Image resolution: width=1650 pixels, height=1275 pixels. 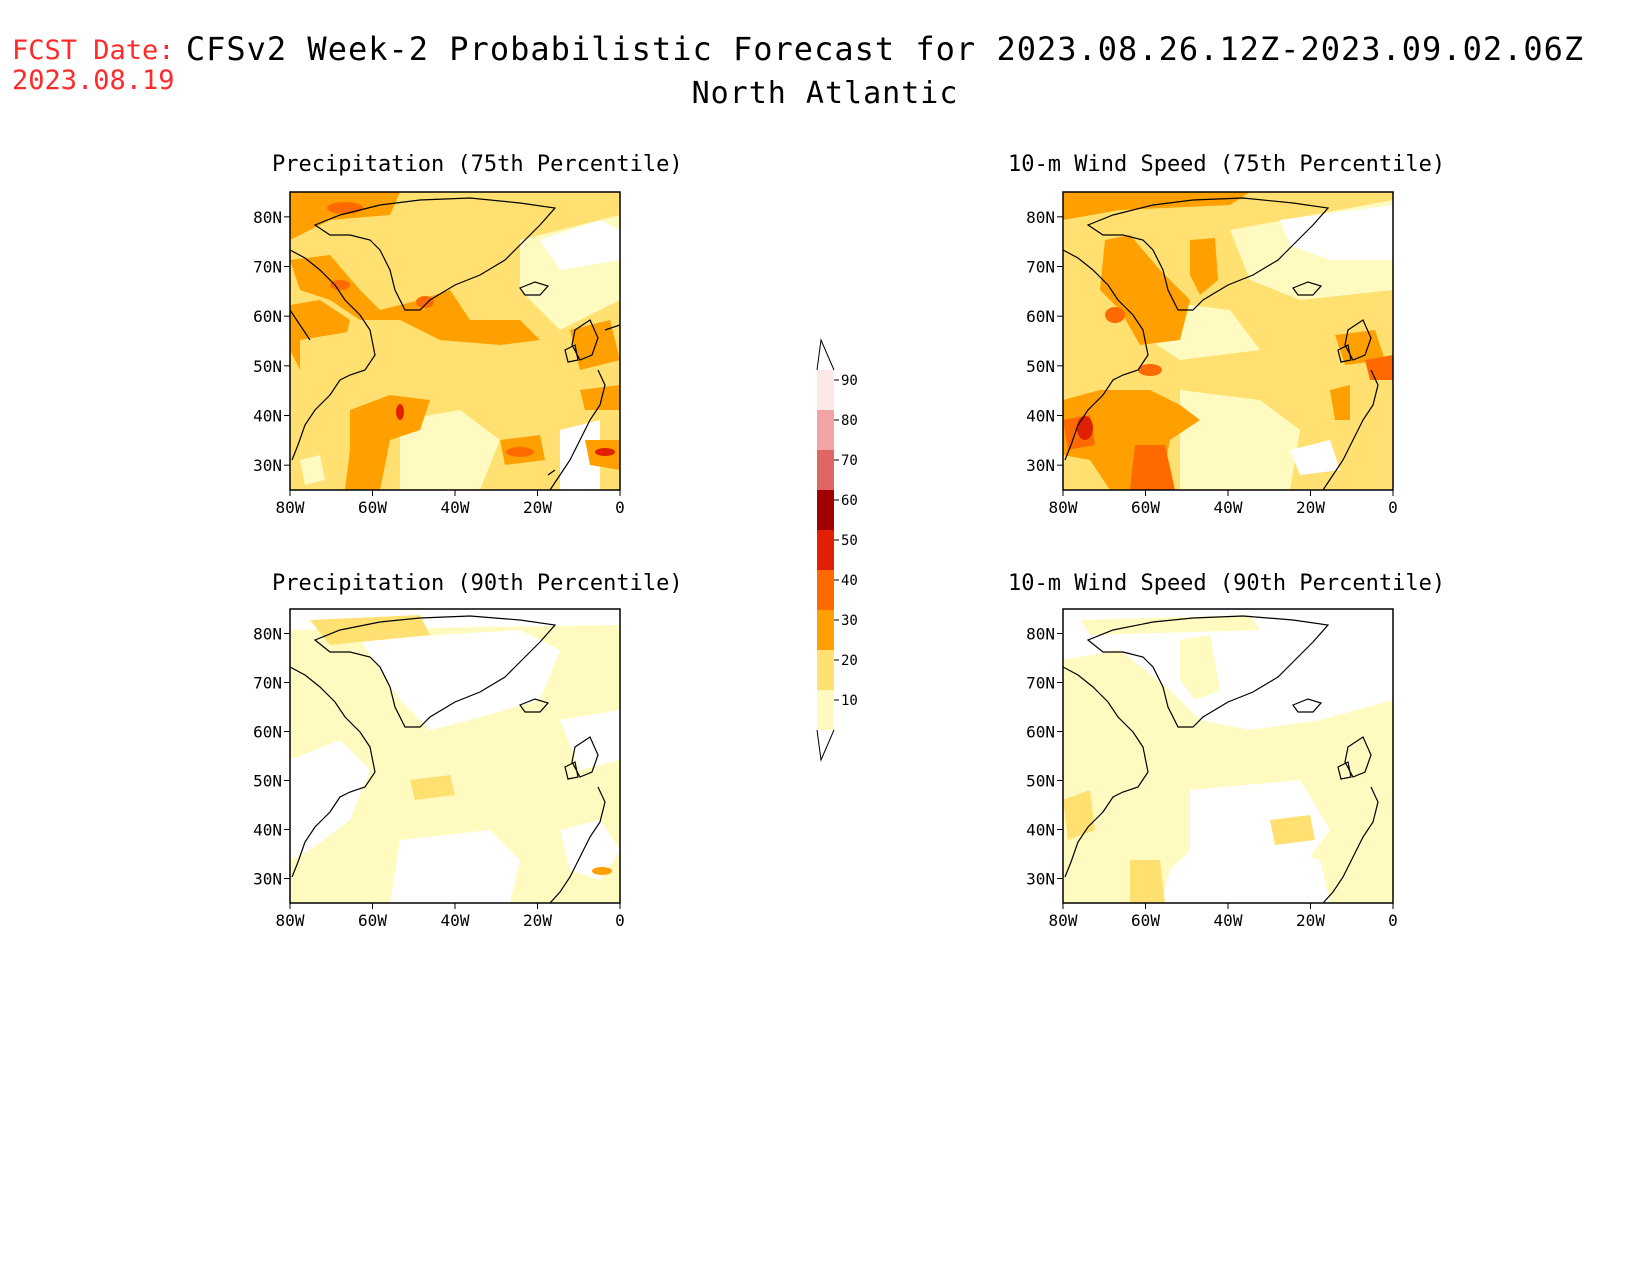 What do you see at coordinates (849, 421) in the screenshot?
I see `colorbar-label: 80` at bounding box center [849, 421].